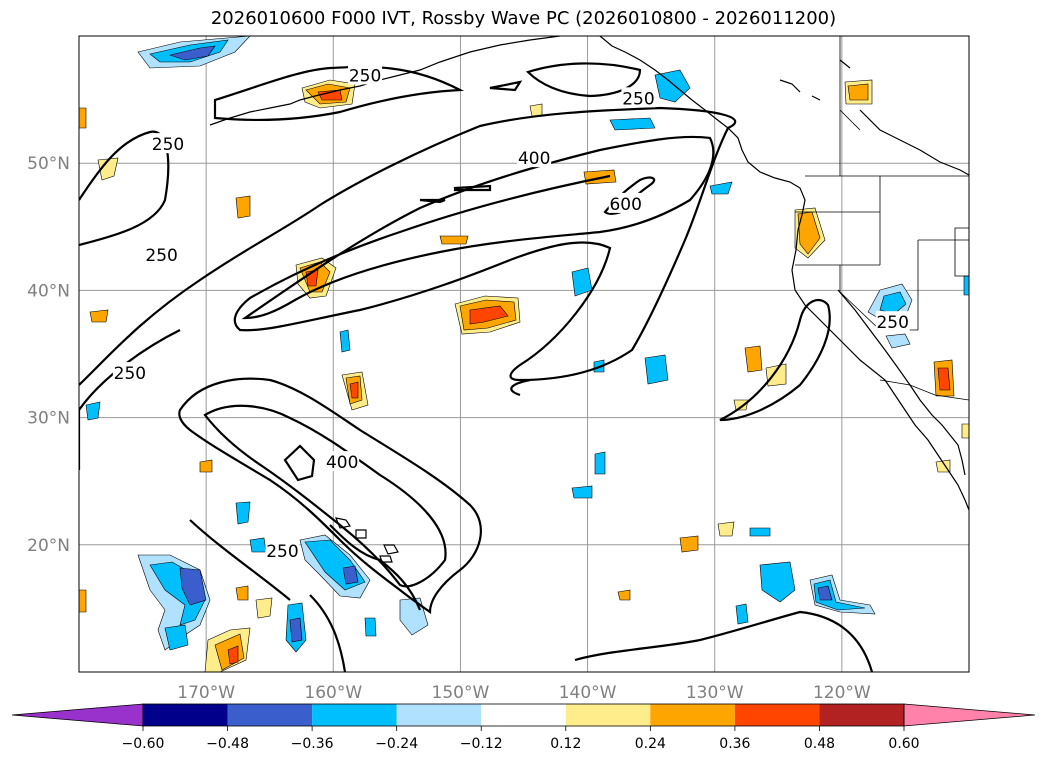 The height and width of the screenshot is (765, 1047). What do you see at coordinates (143, 744) in the screenshot?
I see `colorbar-tick-label: −0.60` at bounding box center [143, 744].